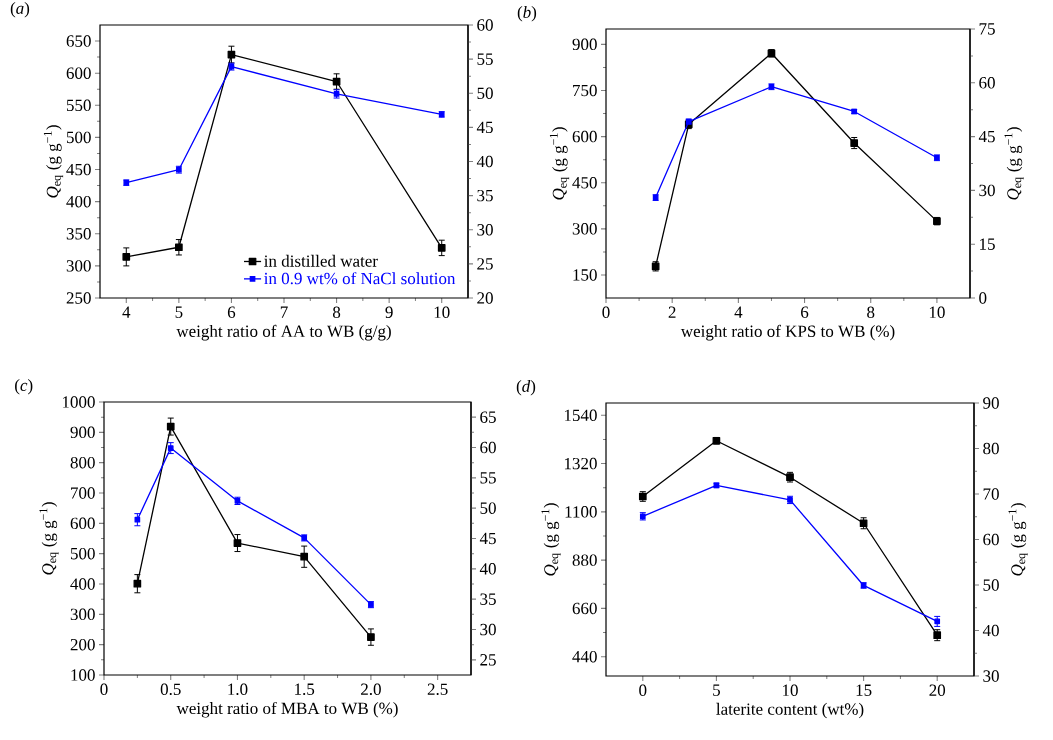 The height and width of the screenshot is (740, 1053). What do you see at coordinates (864, 690) in the screenshot?
I see `x-tick-label: 15` at bounding box center [864, 690].